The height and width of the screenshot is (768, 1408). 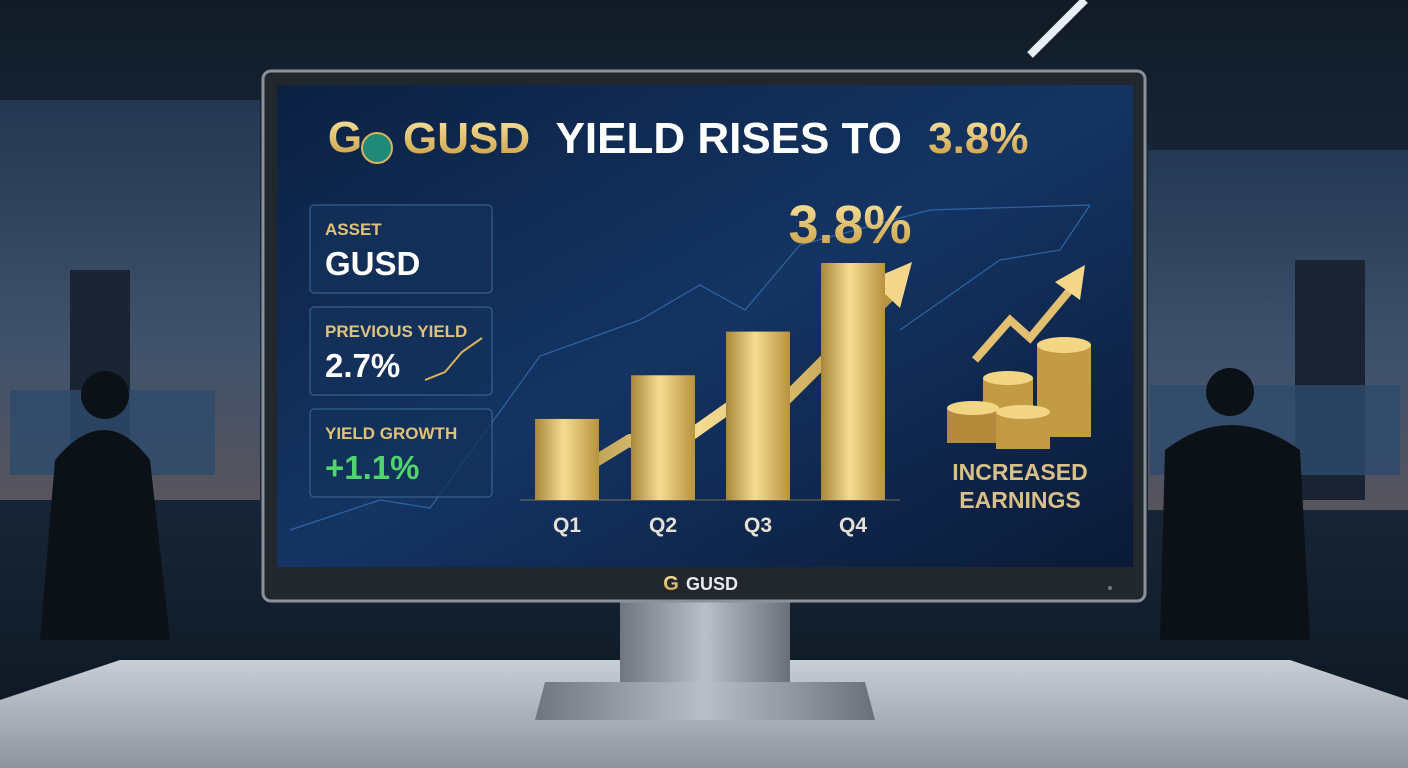 What do you see at coordinates (567, 525) in the screenshot?
I see `x-tick-label: Q1` at bounding box center [567, 525].